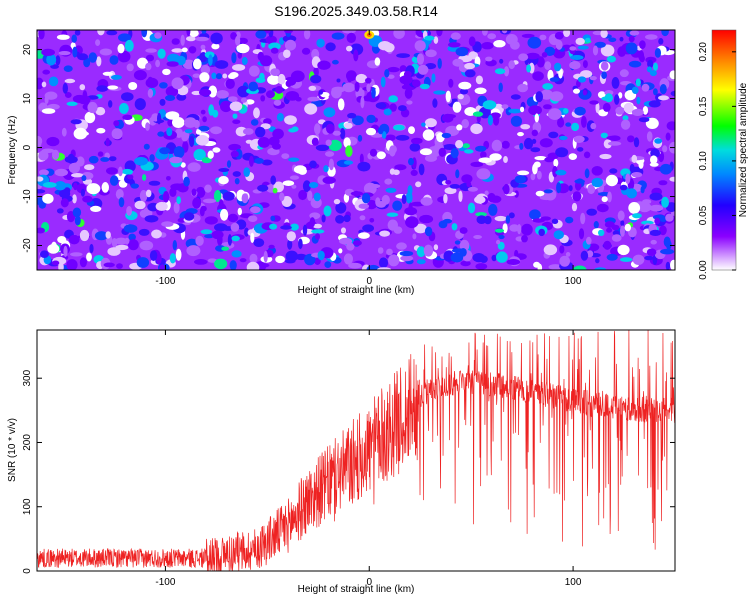 The width and height of the screenshot is (750, 605). Describe the element at coordinates (703, 270) in the screenshot. I see `colorbar-tick-label: 0.00` at that location.